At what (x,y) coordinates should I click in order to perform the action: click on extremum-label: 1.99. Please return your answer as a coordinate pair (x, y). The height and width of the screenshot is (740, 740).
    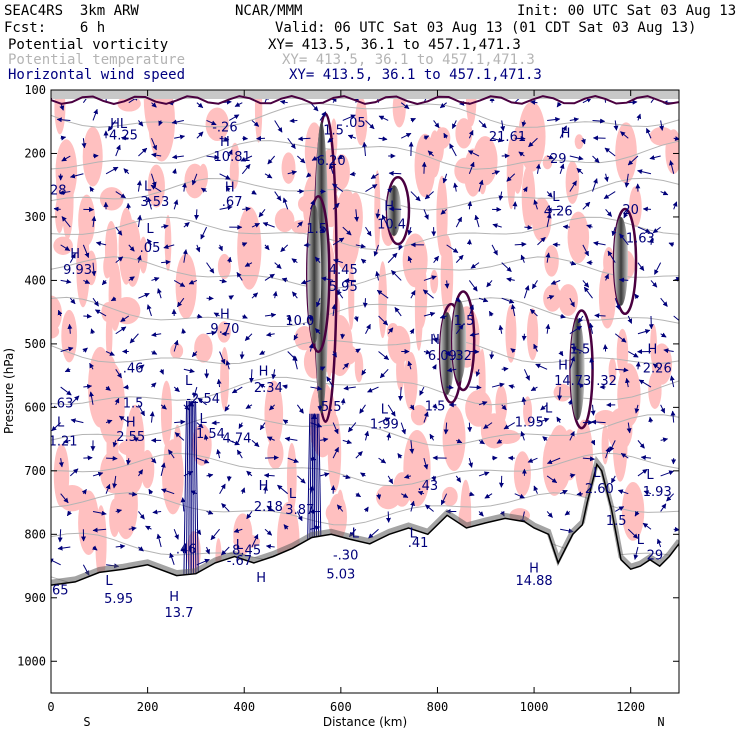
    Looking at the image, I should click on (384, 424).